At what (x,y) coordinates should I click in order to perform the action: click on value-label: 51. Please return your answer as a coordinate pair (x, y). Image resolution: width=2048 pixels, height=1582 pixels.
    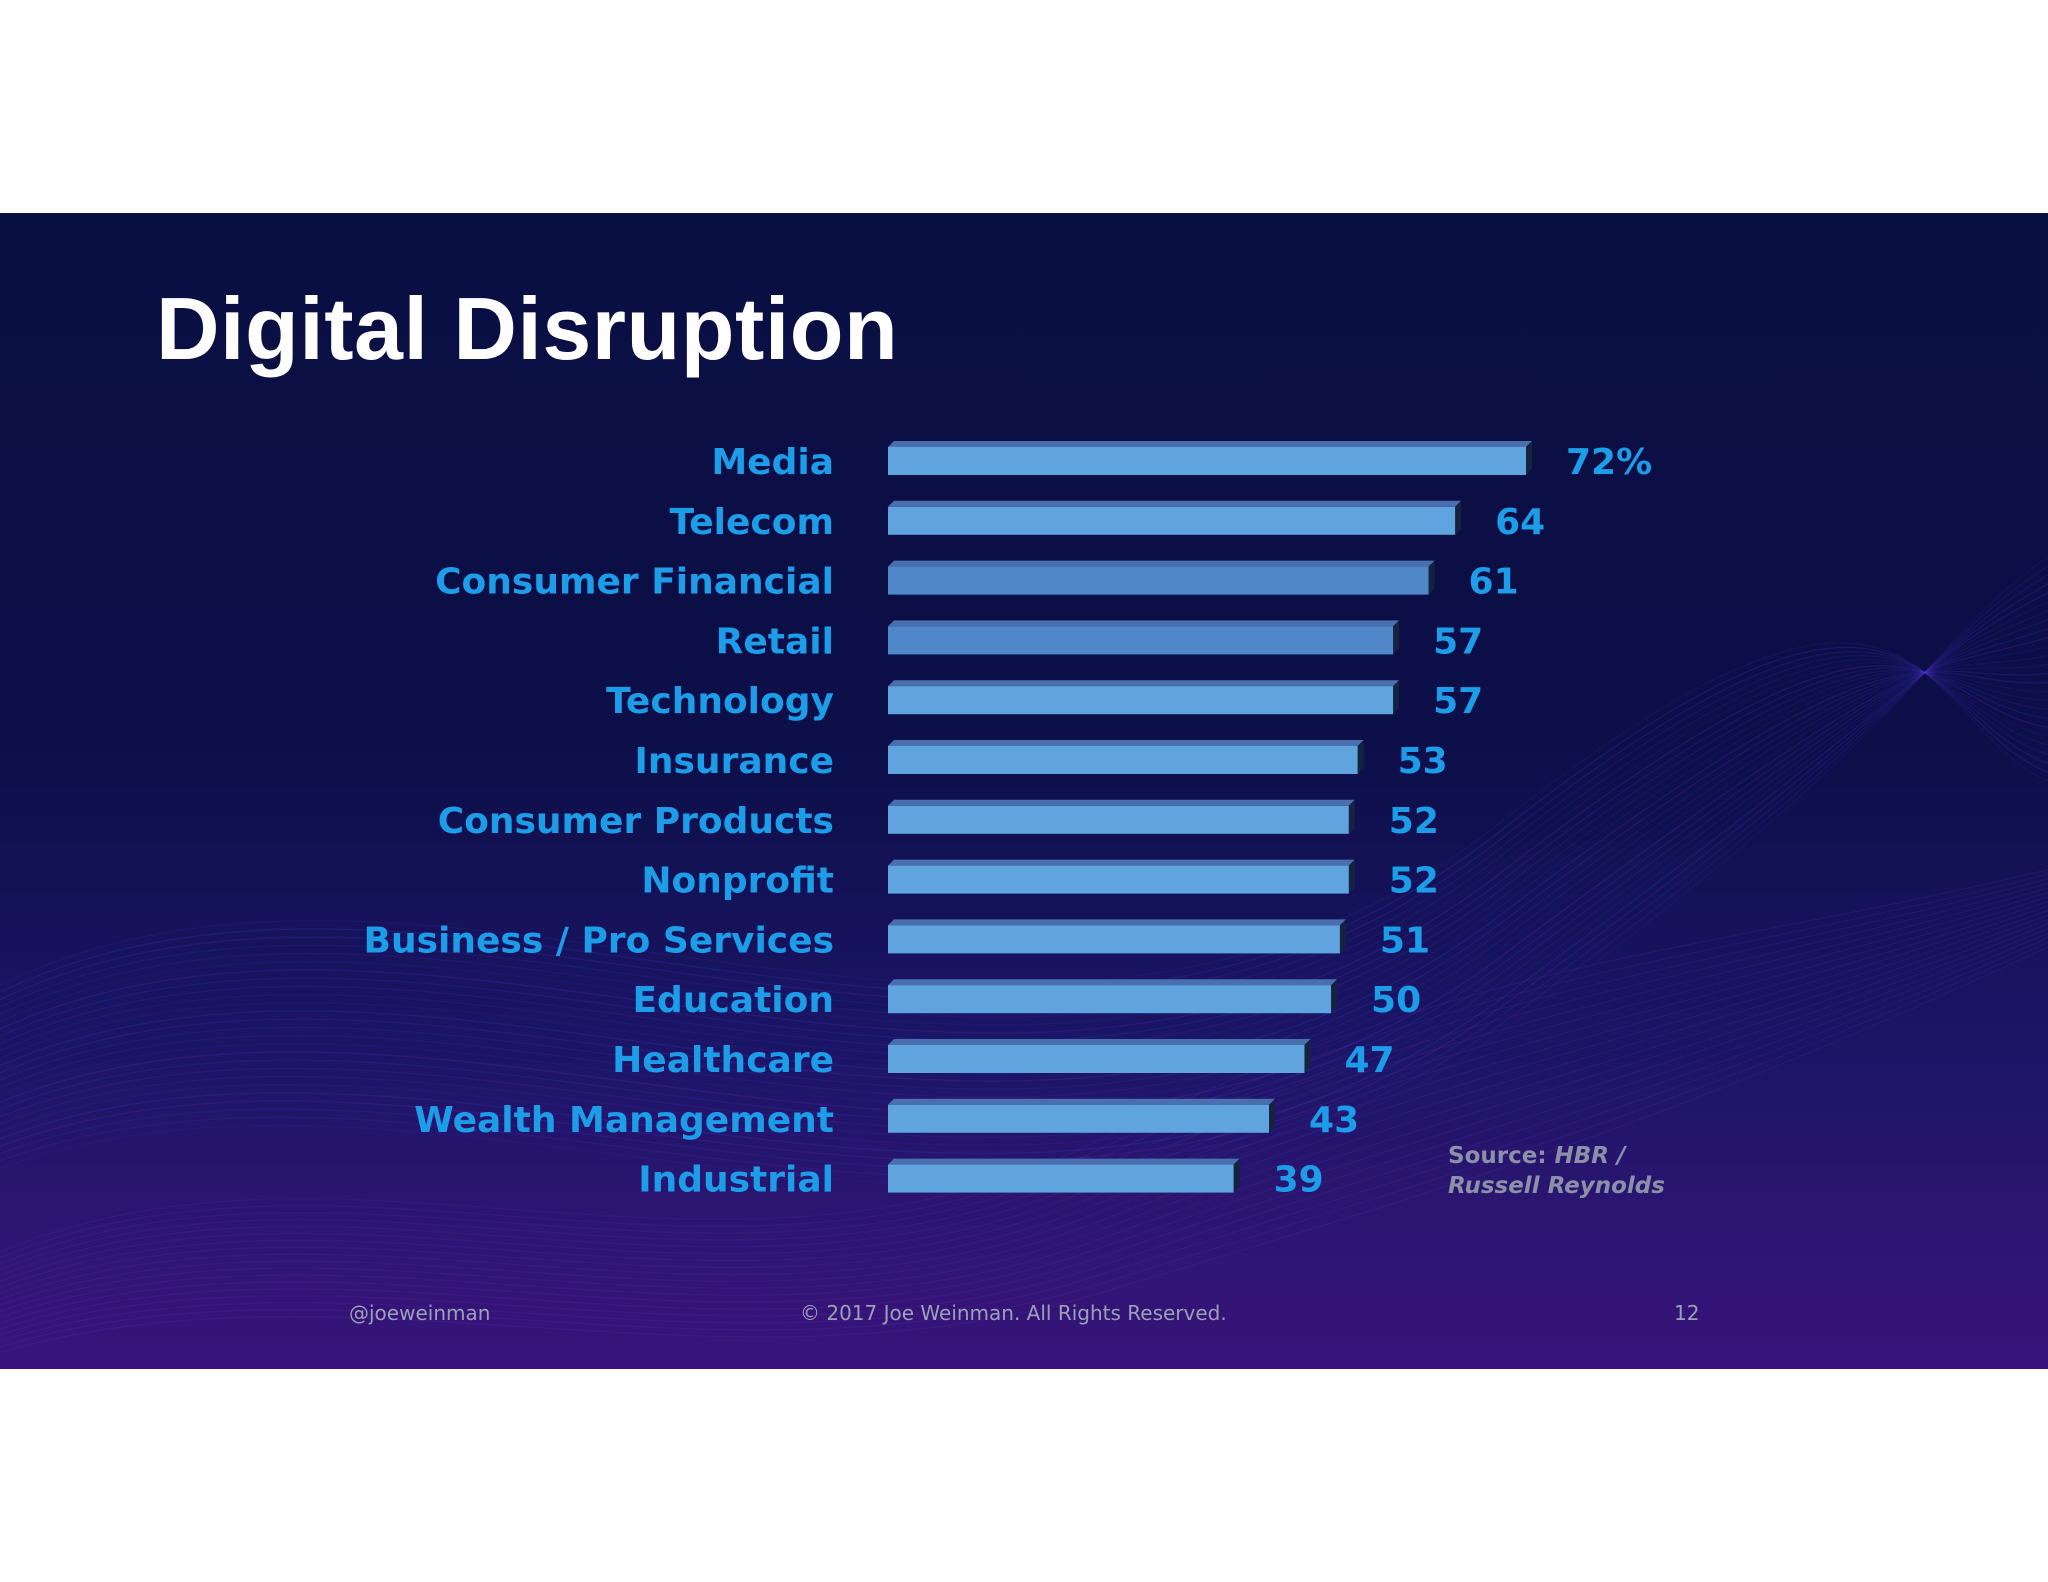
    Looking at the image, I should click on (1405, 940).